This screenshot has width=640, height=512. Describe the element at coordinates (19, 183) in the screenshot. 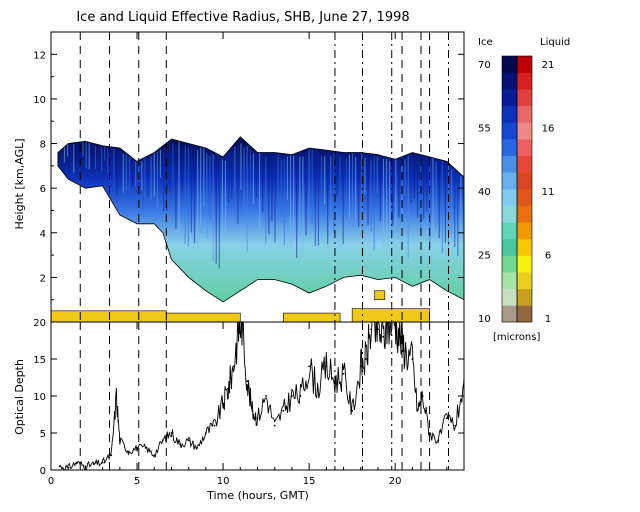

I see `y-axis-label-height: Height [km,AGL]` at that location.